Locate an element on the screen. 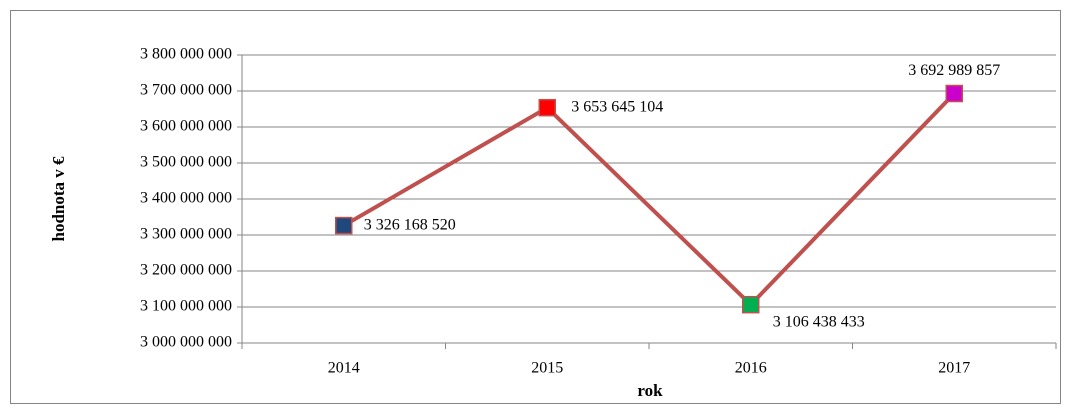 This screenshot has height=408, width=1065. y-tick-label: 3 600 000 000 is located at coordinates (186, 126).